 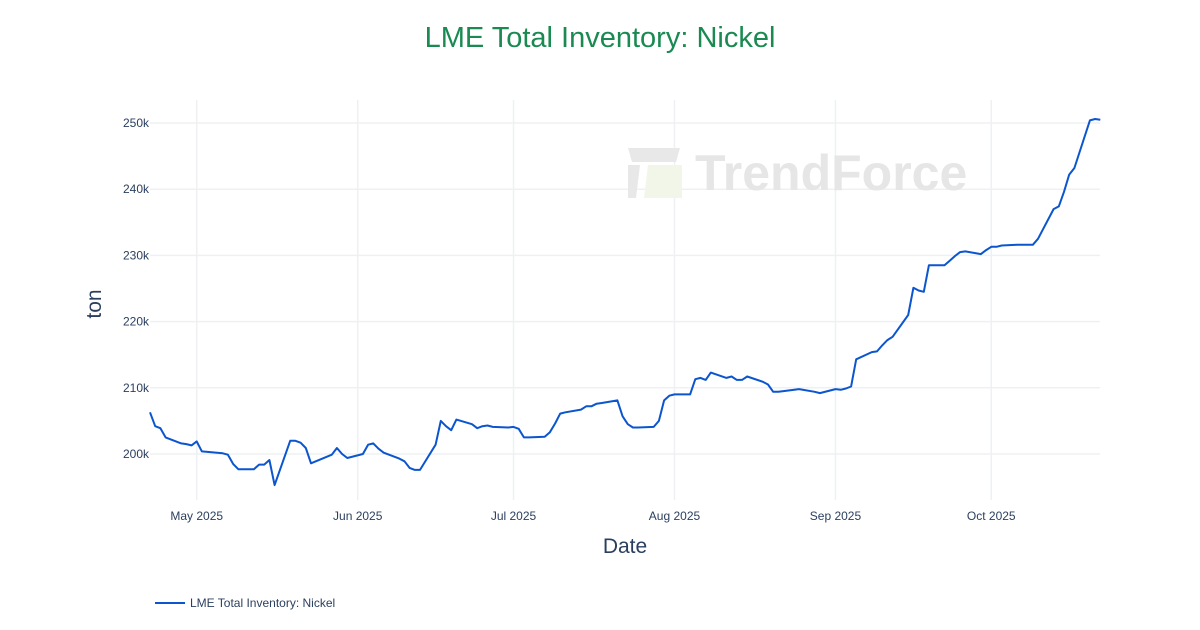 What do you see at coordinates (136, 322) in the screenshot?
I see `y-tick-label: 220k` at bounding box center [136, 322].